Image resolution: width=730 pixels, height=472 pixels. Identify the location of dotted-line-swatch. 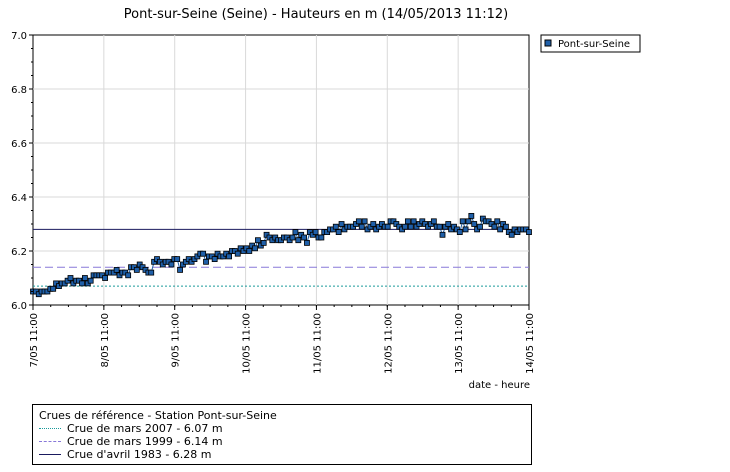
(50, 428).